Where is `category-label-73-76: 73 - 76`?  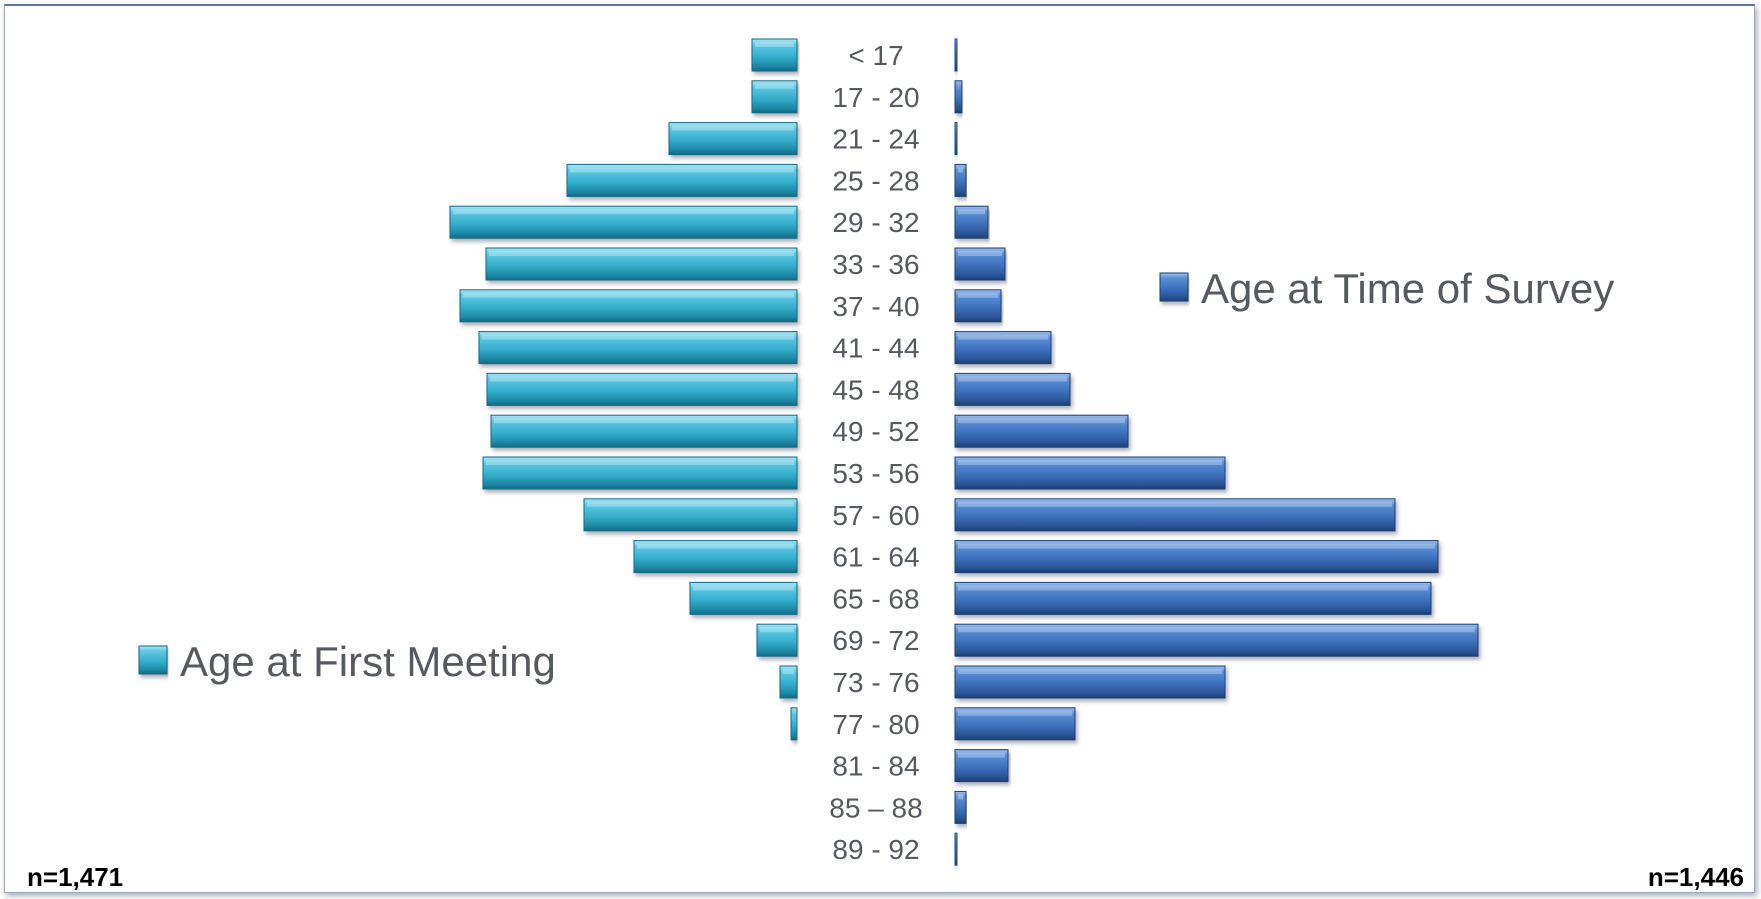 category-label-73-76: 73 - 76 is located at coordinates (875, 682).